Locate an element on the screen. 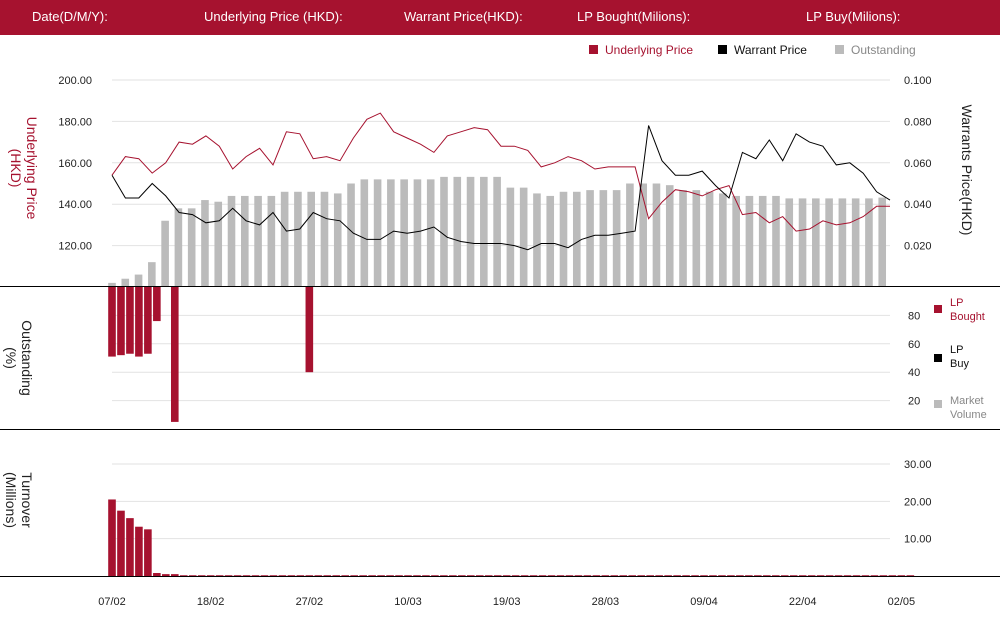 The image size is (1000, 620). turnover-tick-label: 20.00 is located at coordinates (918, 502).